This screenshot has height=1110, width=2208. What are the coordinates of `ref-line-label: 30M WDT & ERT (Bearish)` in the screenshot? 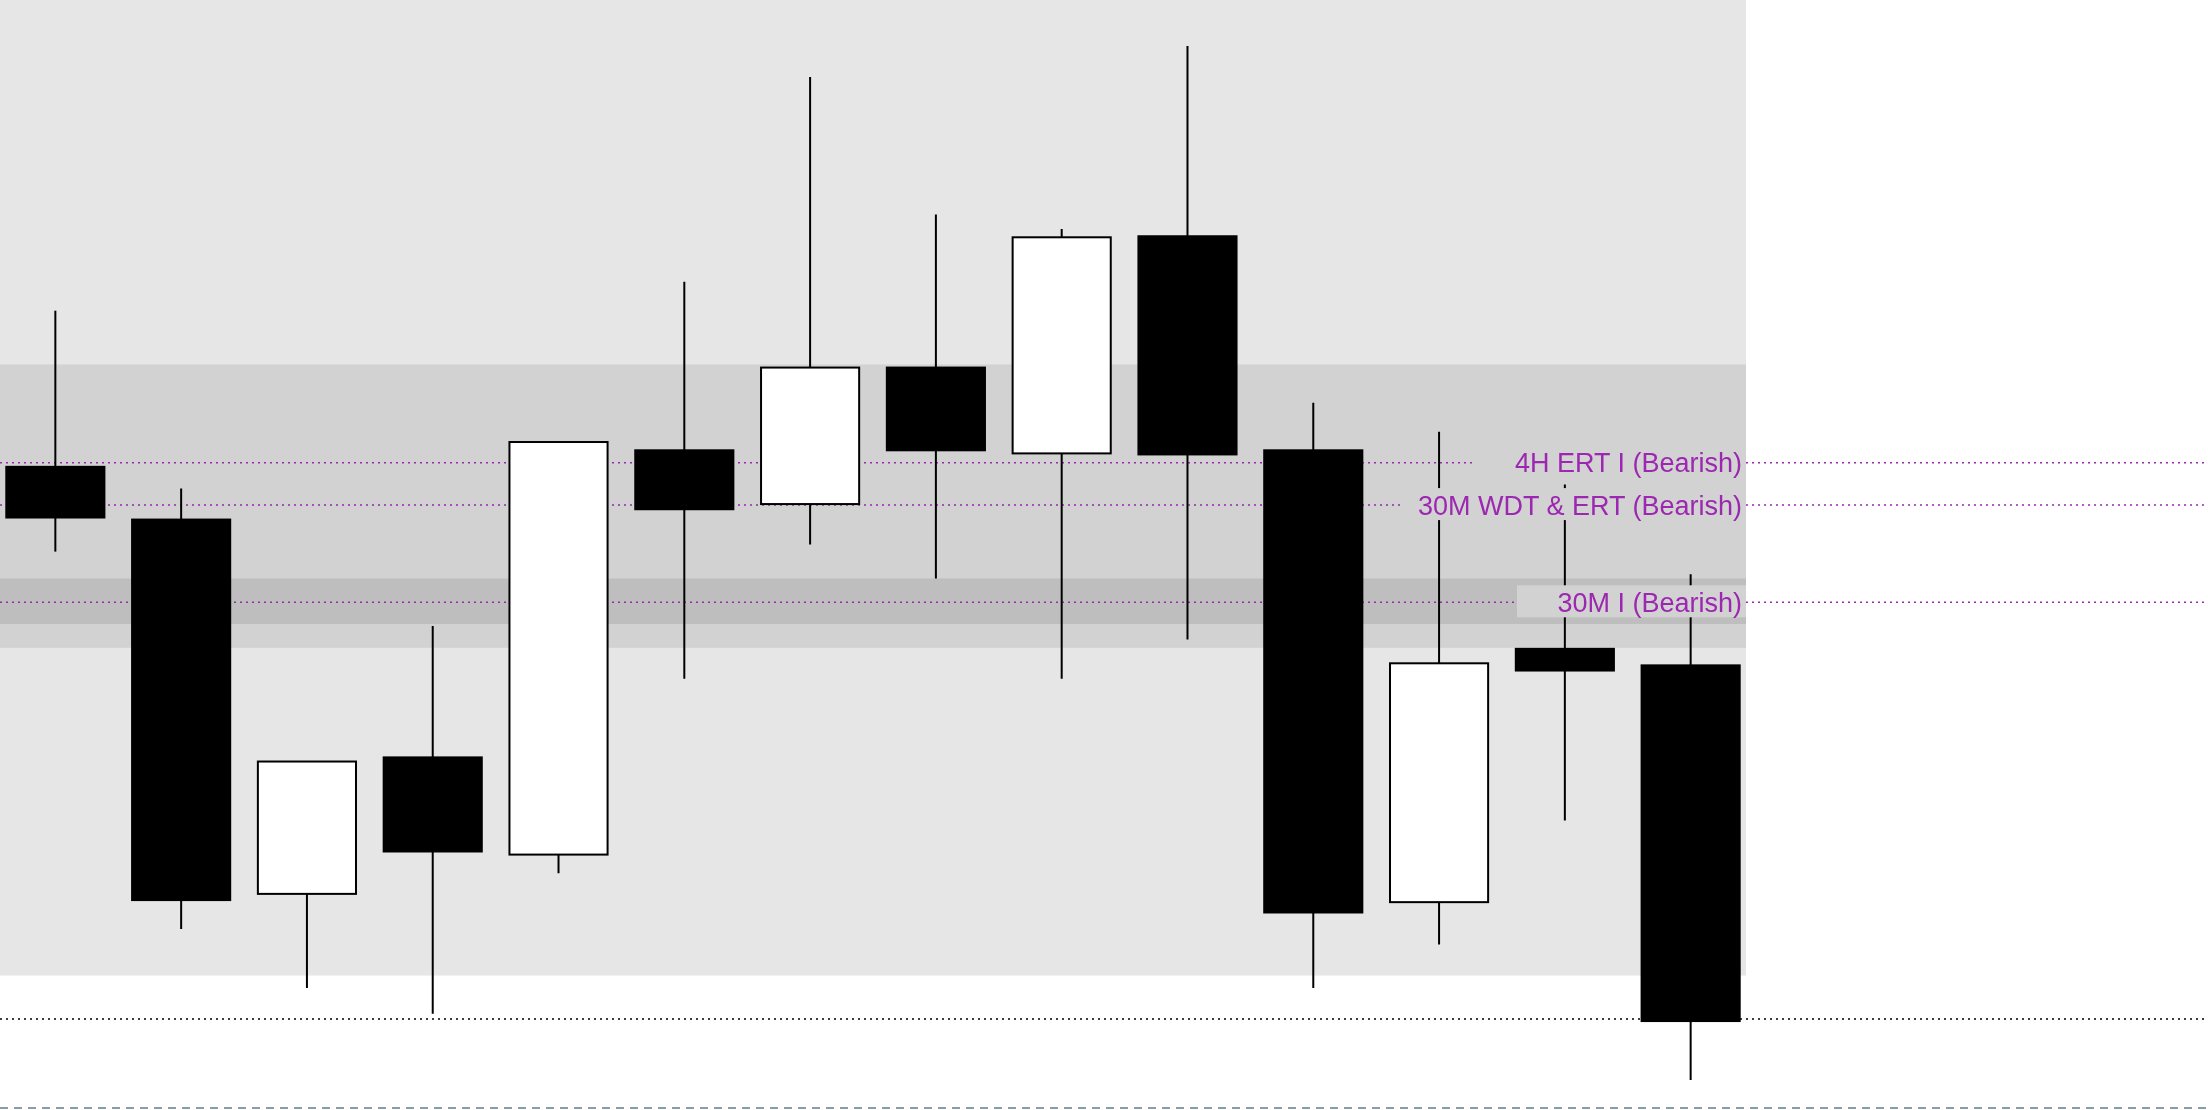 It's located at (1579, 505).